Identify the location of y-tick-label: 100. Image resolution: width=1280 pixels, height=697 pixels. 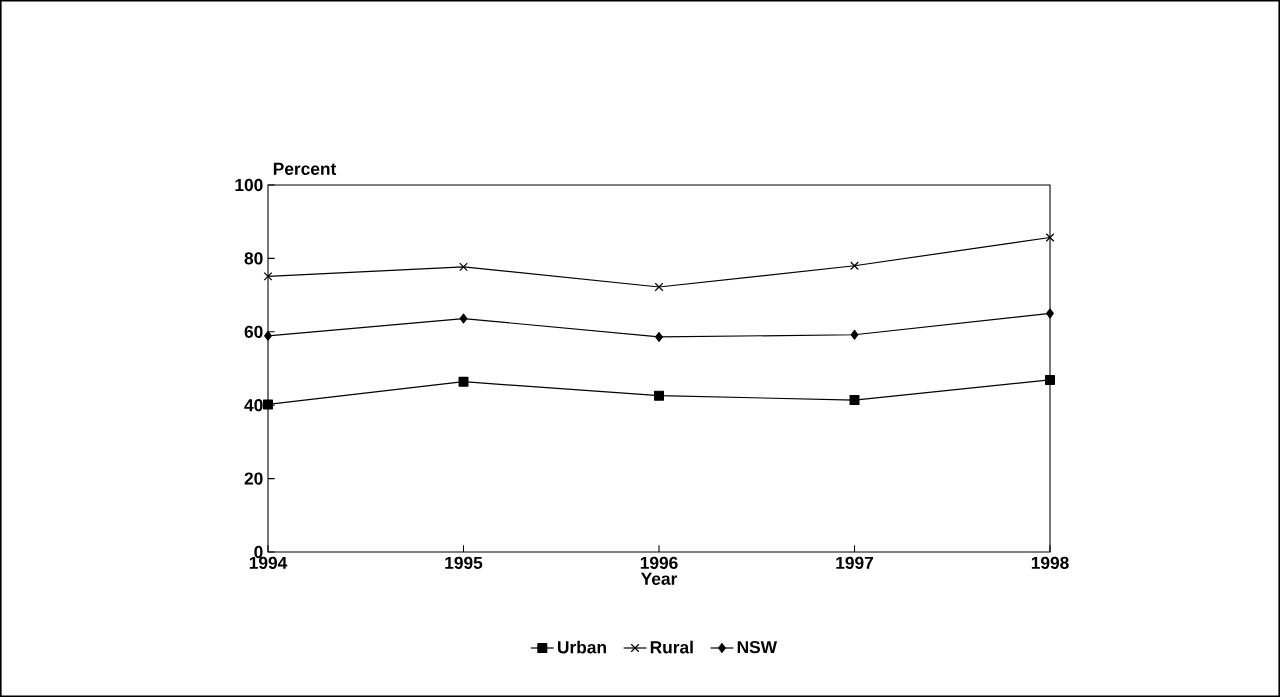
(249, 185).